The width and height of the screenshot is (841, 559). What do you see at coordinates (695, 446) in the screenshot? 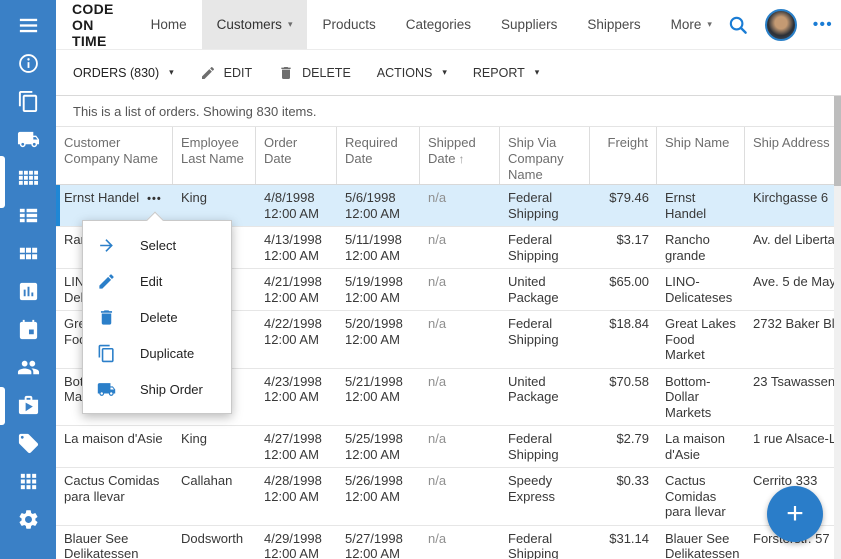
I see `cell-ship-name: La maison d'Asie` at bounding box center [695, 446].